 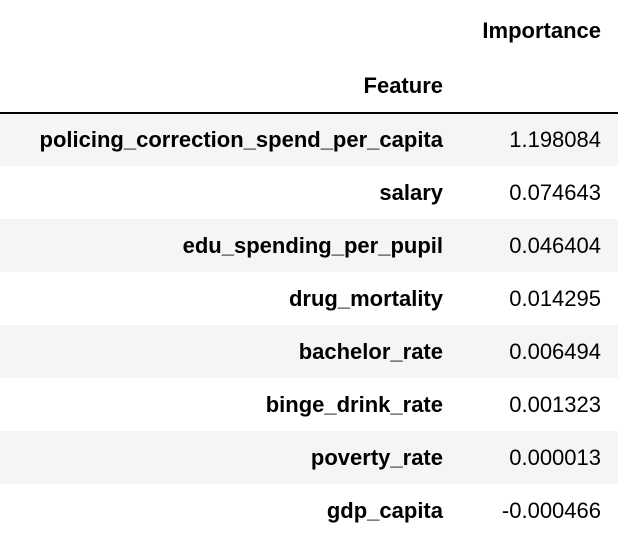 I want to click on table-row: gdp_capita -0.000466, so click(x=309, y=510).